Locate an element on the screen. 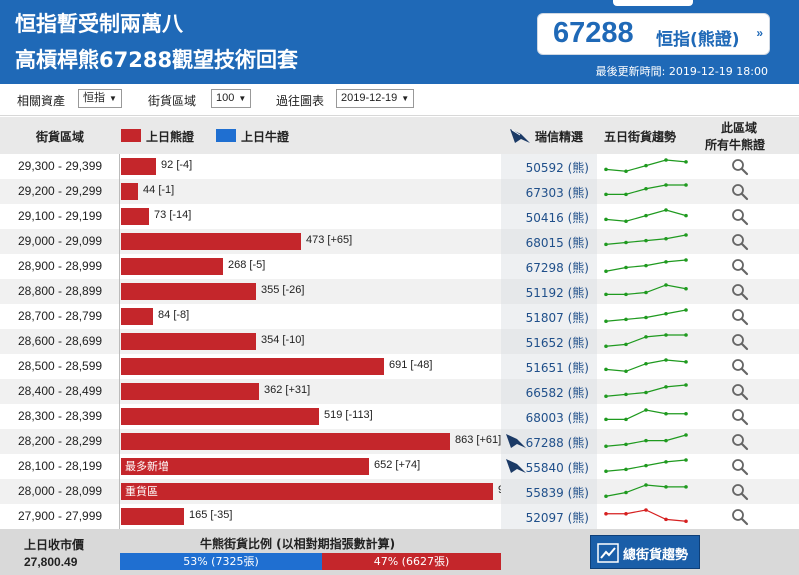 The image size is (799, 575). warrant-link: 50416 (熊) is located at coordinates (557, 218).